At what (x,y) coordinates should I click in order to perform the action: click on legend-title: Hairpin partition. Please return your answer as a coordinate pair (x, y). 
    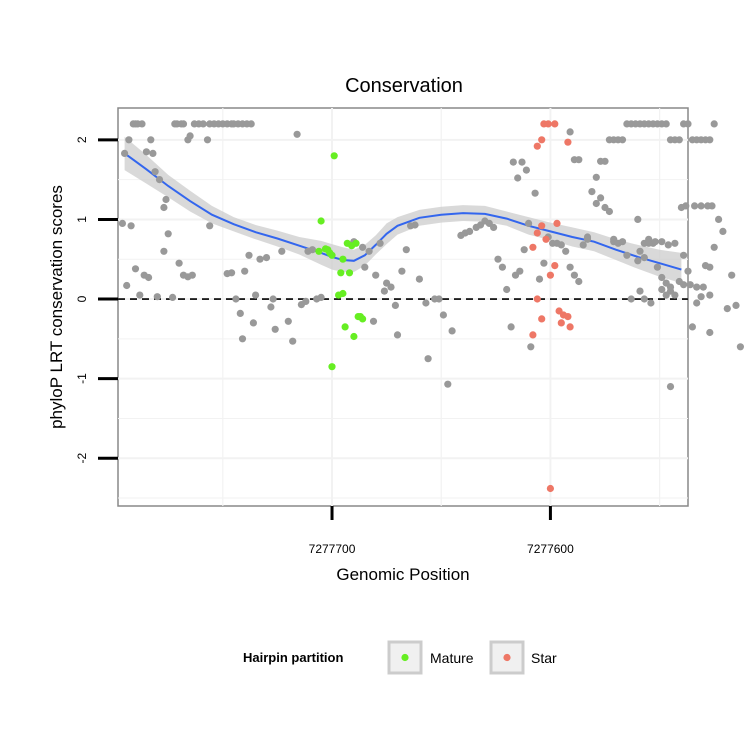
    Looking at the image, I should click on (293, 657).